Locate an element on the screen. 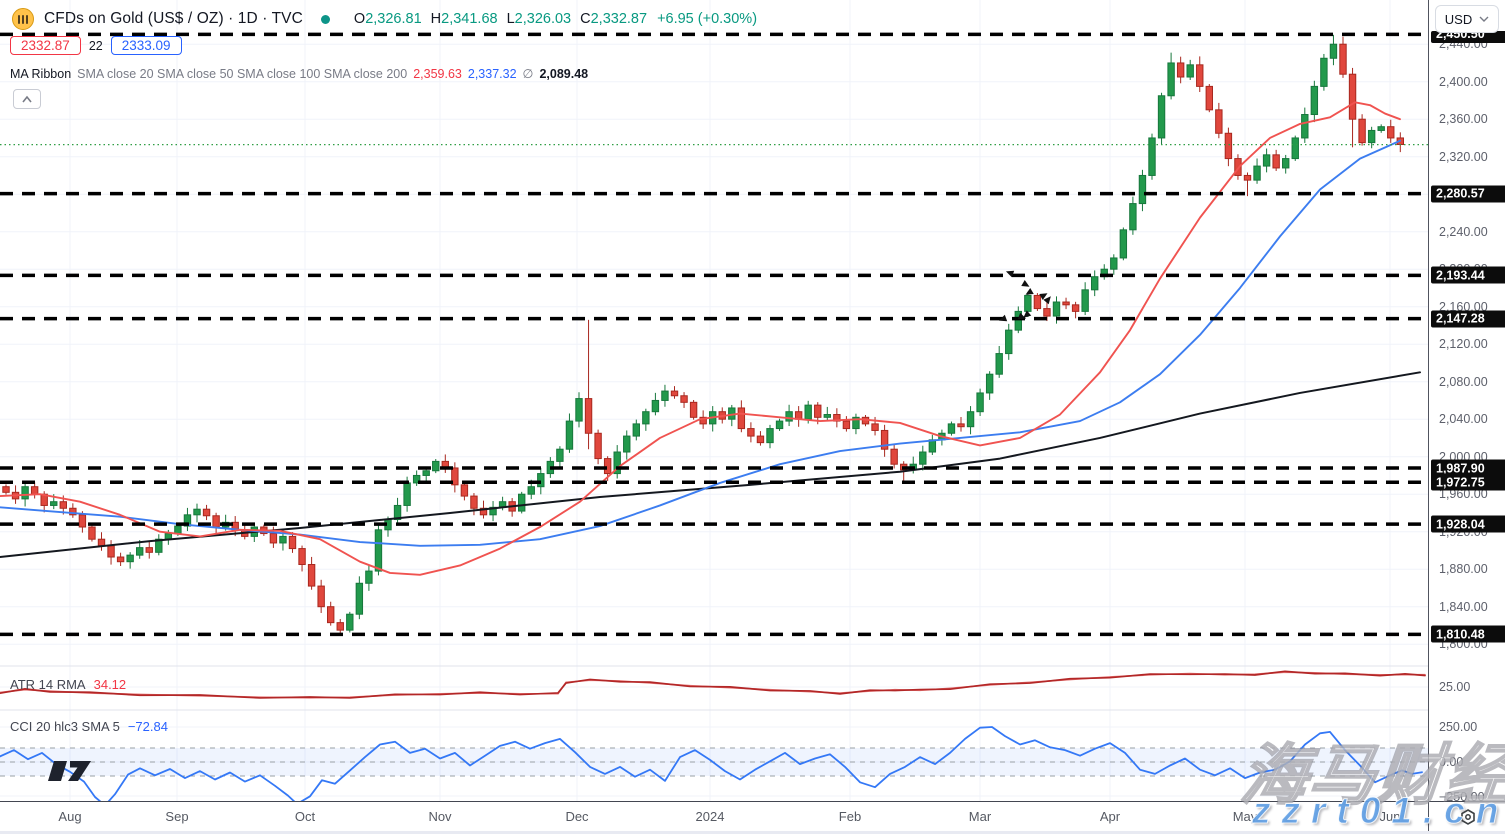 The height and width of the screenshot is (834, 1505). price-axis-label: 2,360.00 is located at coordinates (1463, 119).